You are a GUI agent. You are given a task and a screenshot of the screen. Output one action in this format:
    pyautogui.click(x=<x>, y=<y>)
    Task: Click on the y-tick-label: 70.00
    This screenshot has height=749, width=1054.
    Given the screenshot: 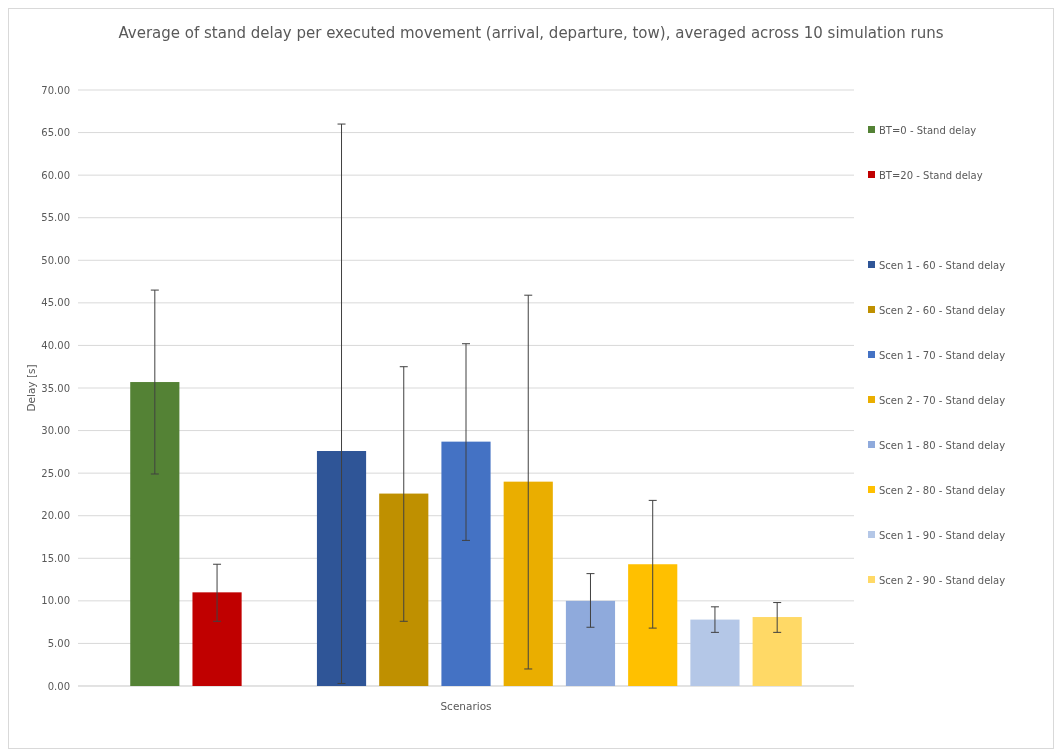 What is the action you would take?
    pyautogui.click(x=55, y=90)
    